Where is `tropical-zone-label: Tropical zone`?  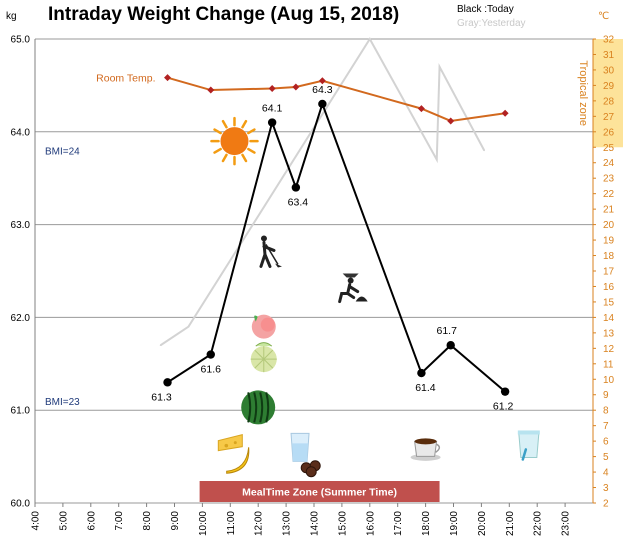 tropical-zone-label: Tropical zone is located at coordinates (583, 93).